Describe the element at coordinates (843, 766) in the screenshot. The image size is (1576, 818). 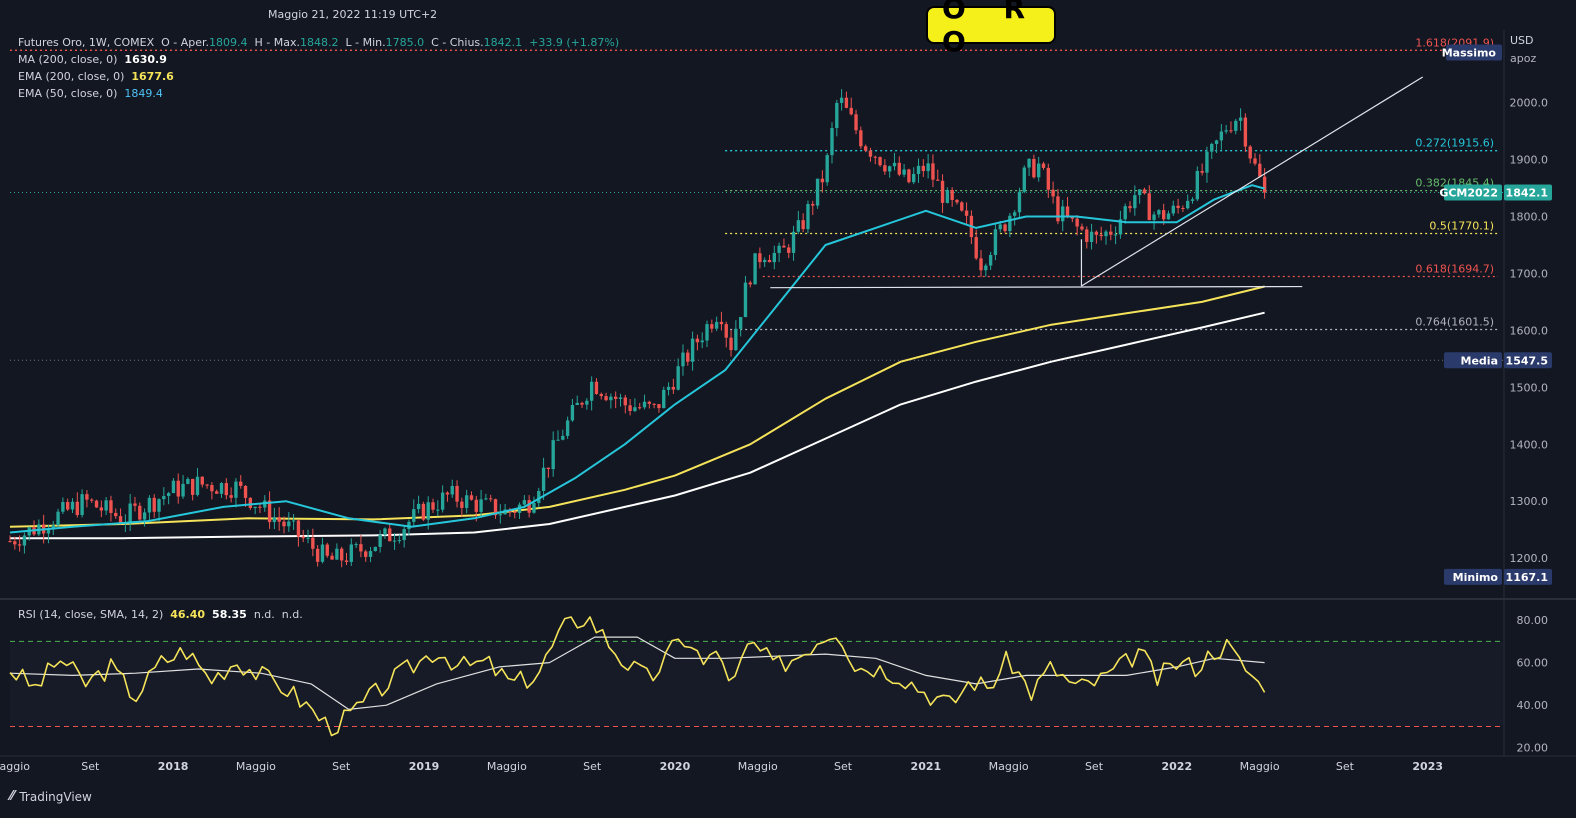
I see `time-tick-label: Set` at that location.